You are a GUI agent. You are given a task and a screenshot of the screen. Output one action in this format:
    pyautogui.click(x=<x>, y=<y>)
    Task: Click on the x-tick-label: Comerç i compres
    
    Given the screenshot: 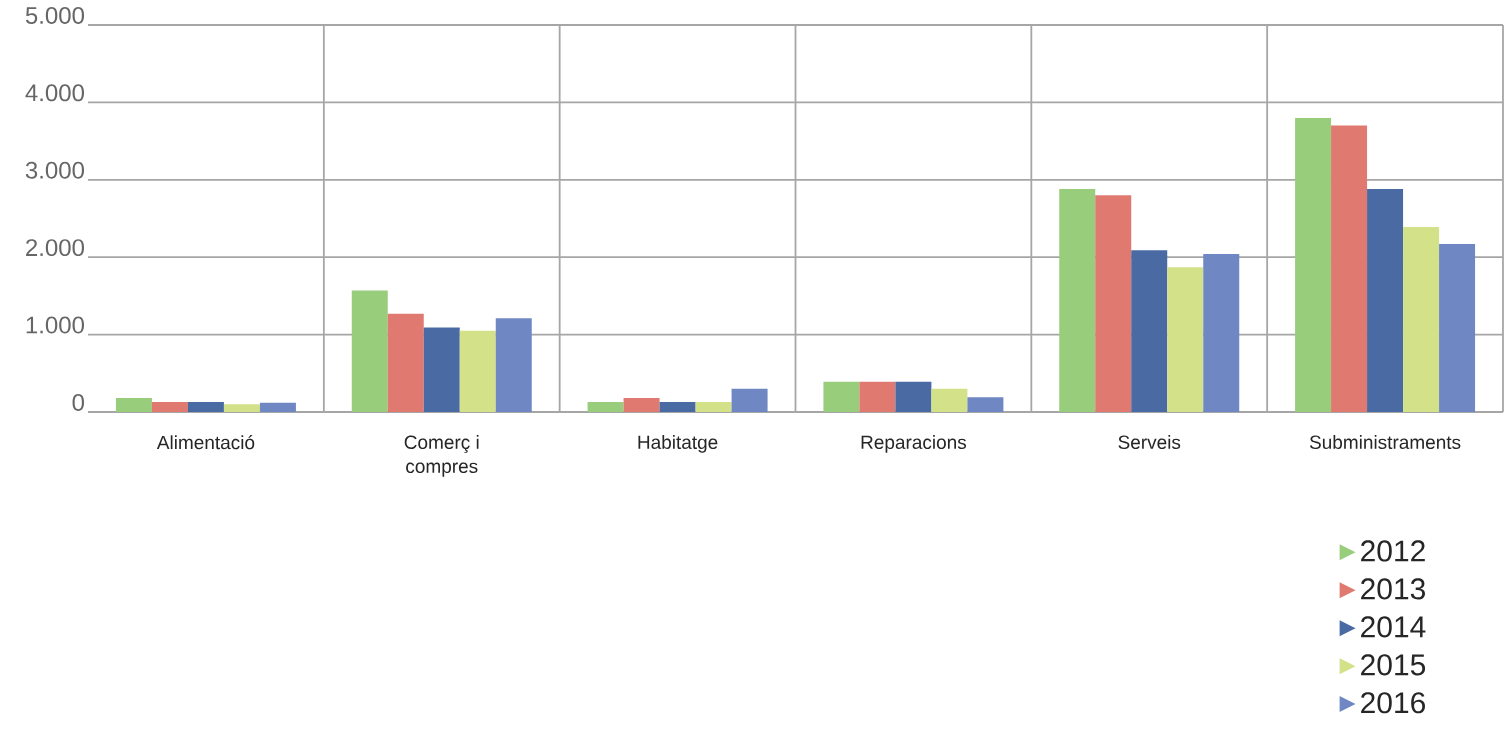 What is the action you would take?
    pyautogui.click(x=441, y=456)
    